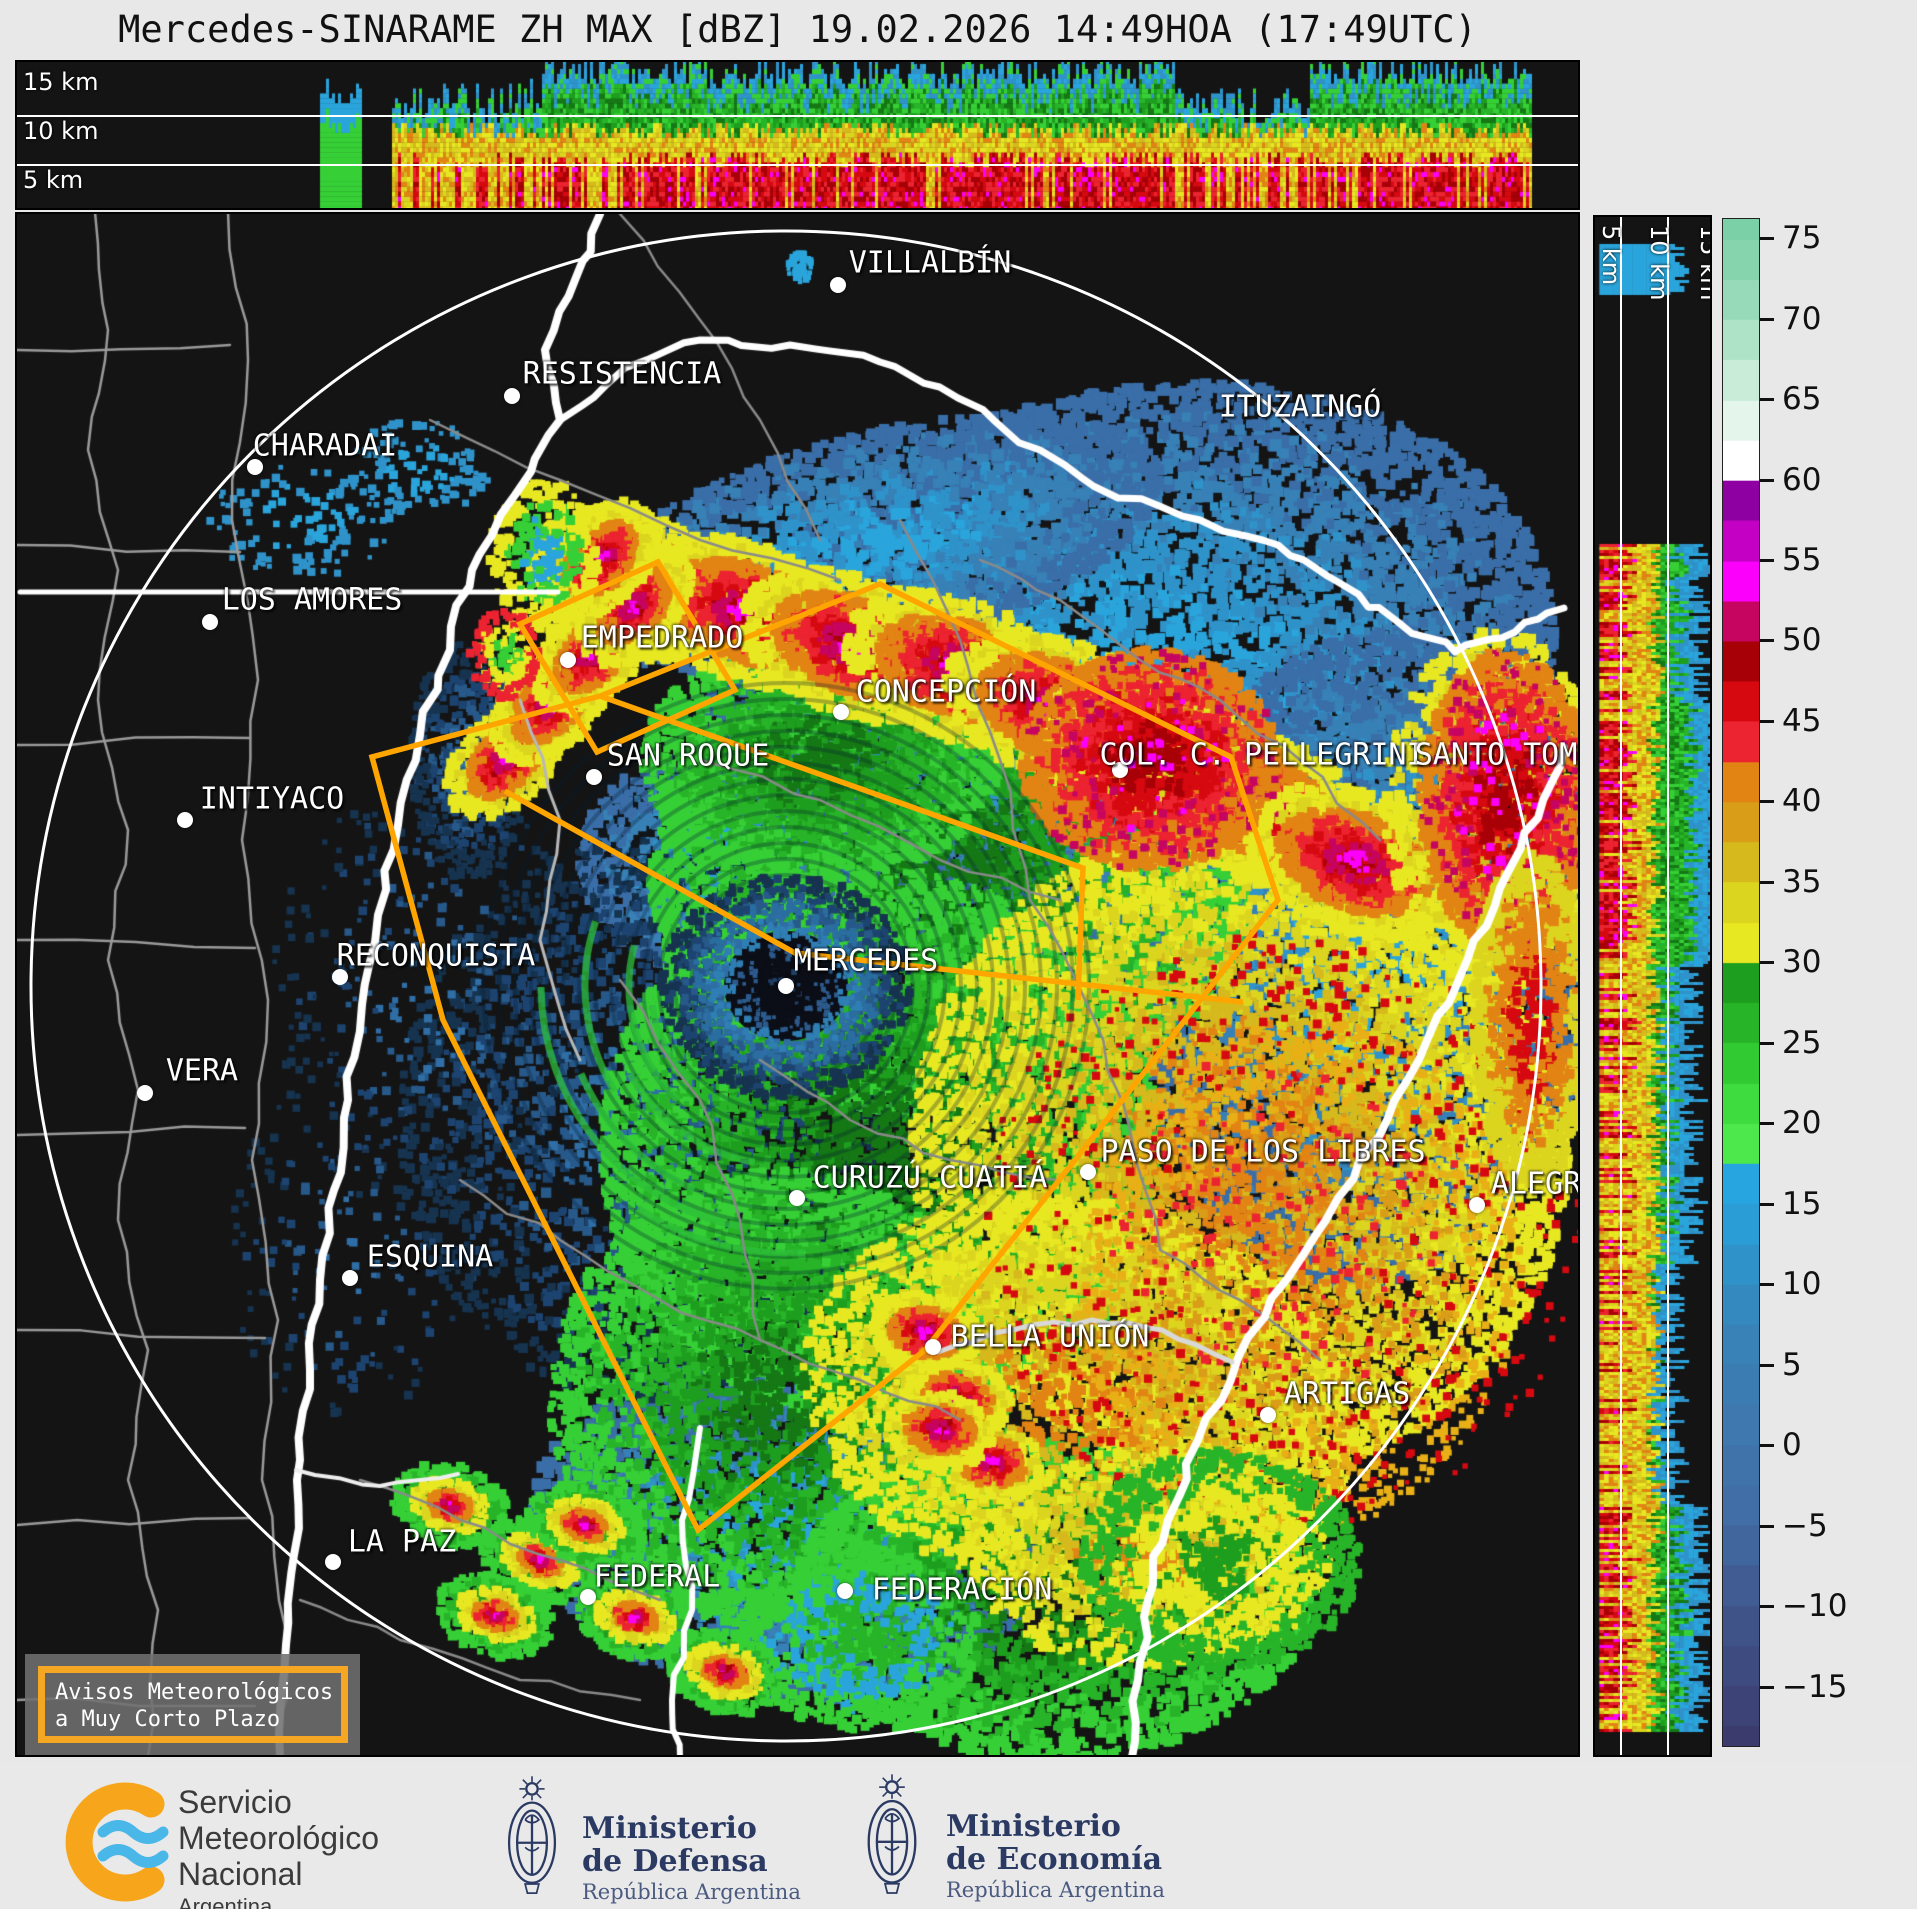 Image resolution: width=1917 pixels, height=1909 pixels. What do you see at coordinates (669, 1828) in the screenshot?
I see `defensa-line-1: Ministerio` at bounding box center [669, 1828].